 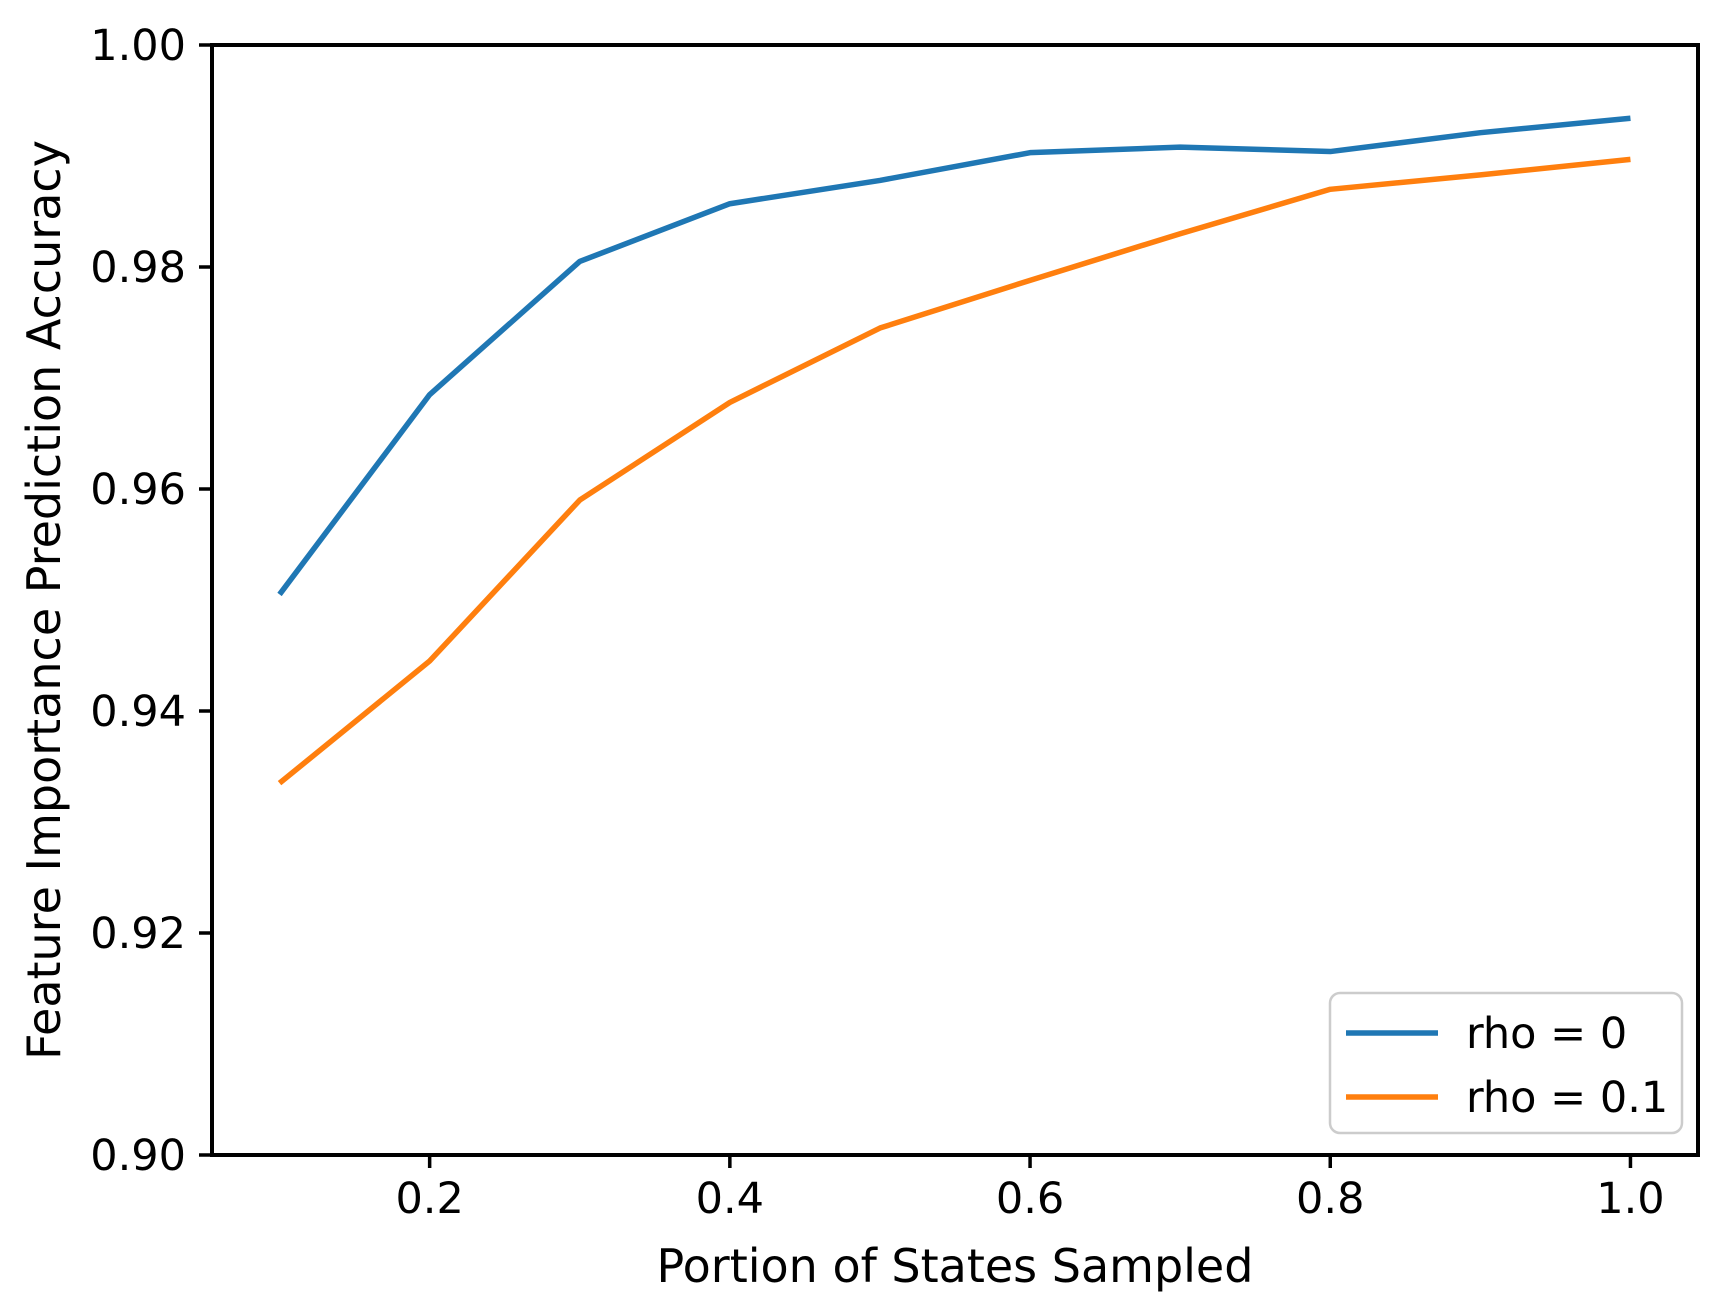 What do you see at coordinates (955, 1266) in the screenshot?
I see `x-axis-label: Portion of States Sampled` at bounding box center [955, 1266].